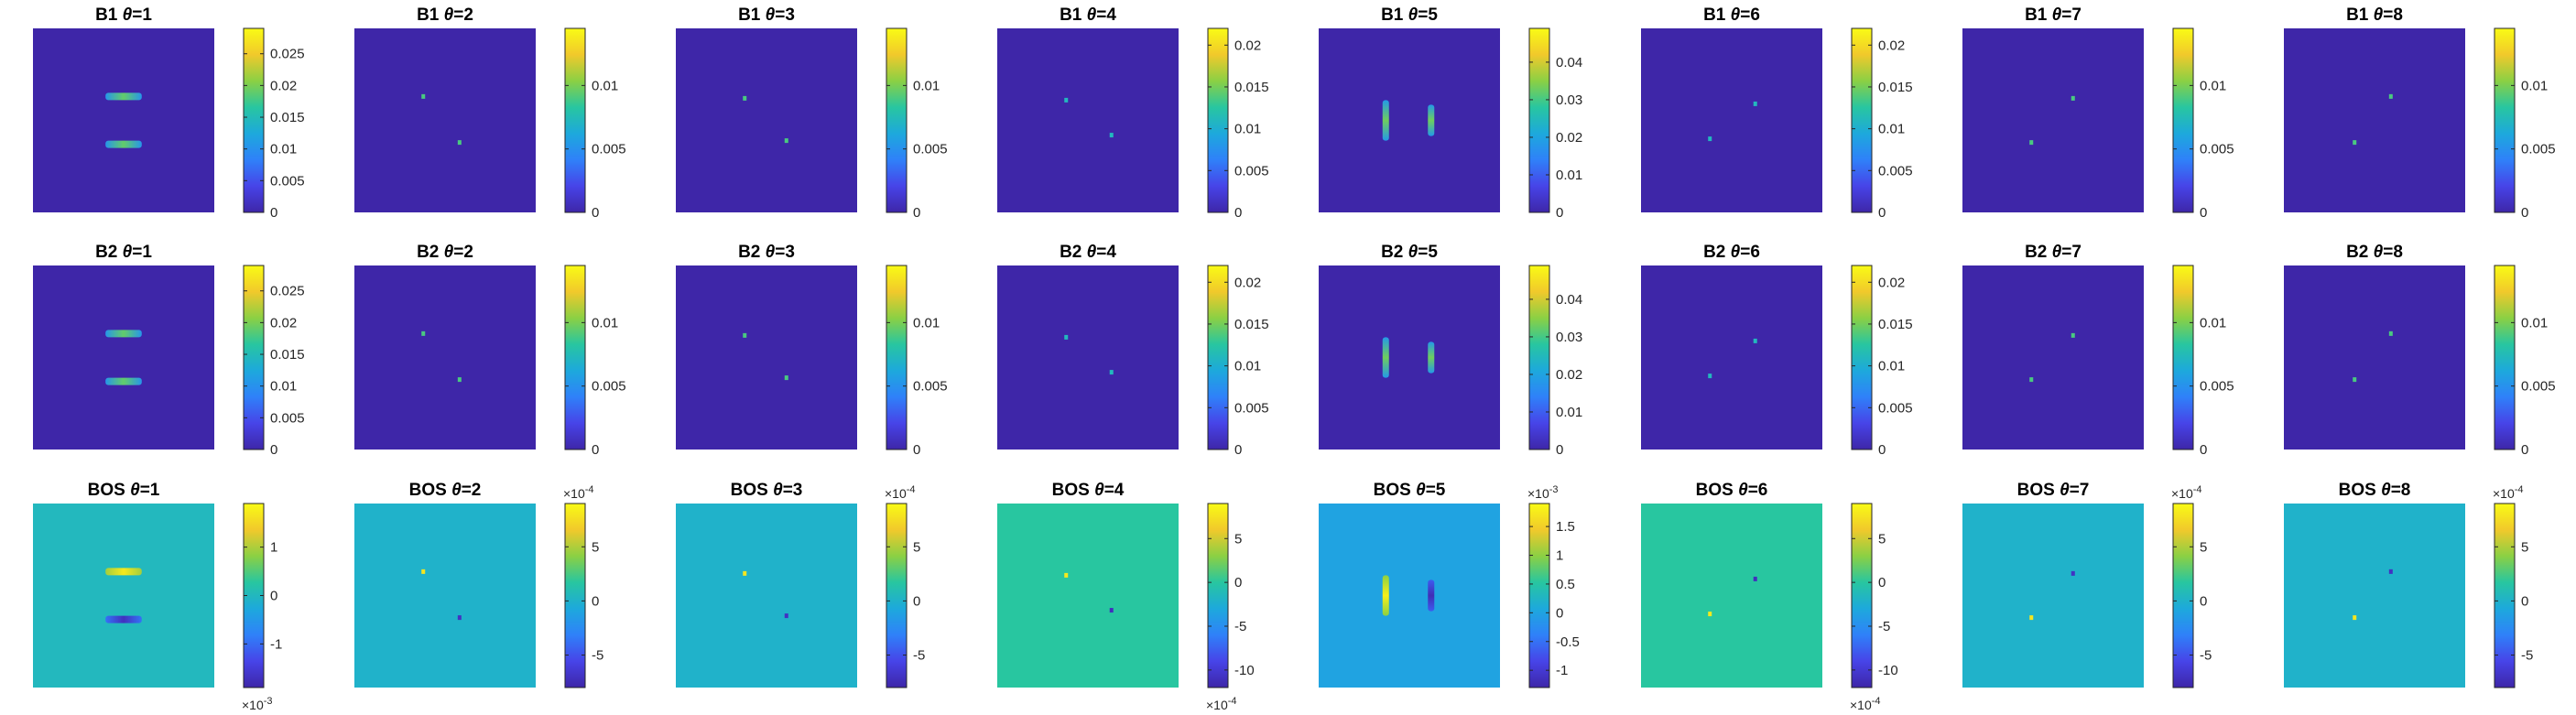 This screenshot has height=715, width=2576. What do you see at coordinates (812, 350) in the screenshot?
I see `panel-b2-theta-3: B2 θ=3 0 0.005 0.01` at bounding box center [812, 350].